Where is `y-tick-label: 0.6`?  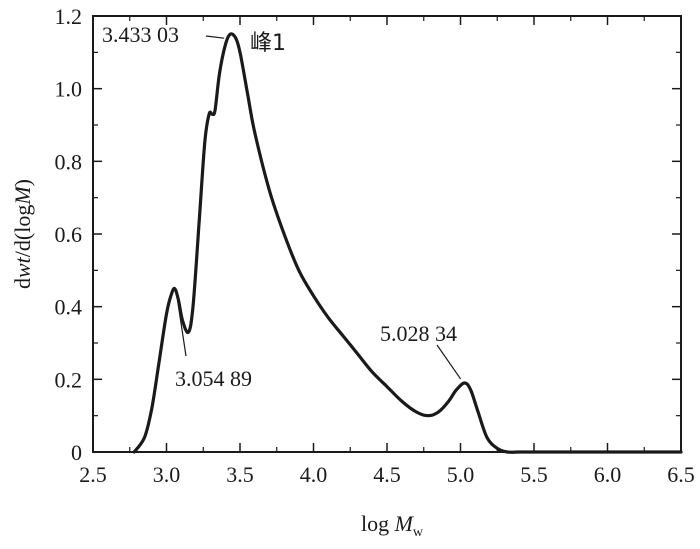
y-tick-label: 0.6 is located at coordinates (69, 234).